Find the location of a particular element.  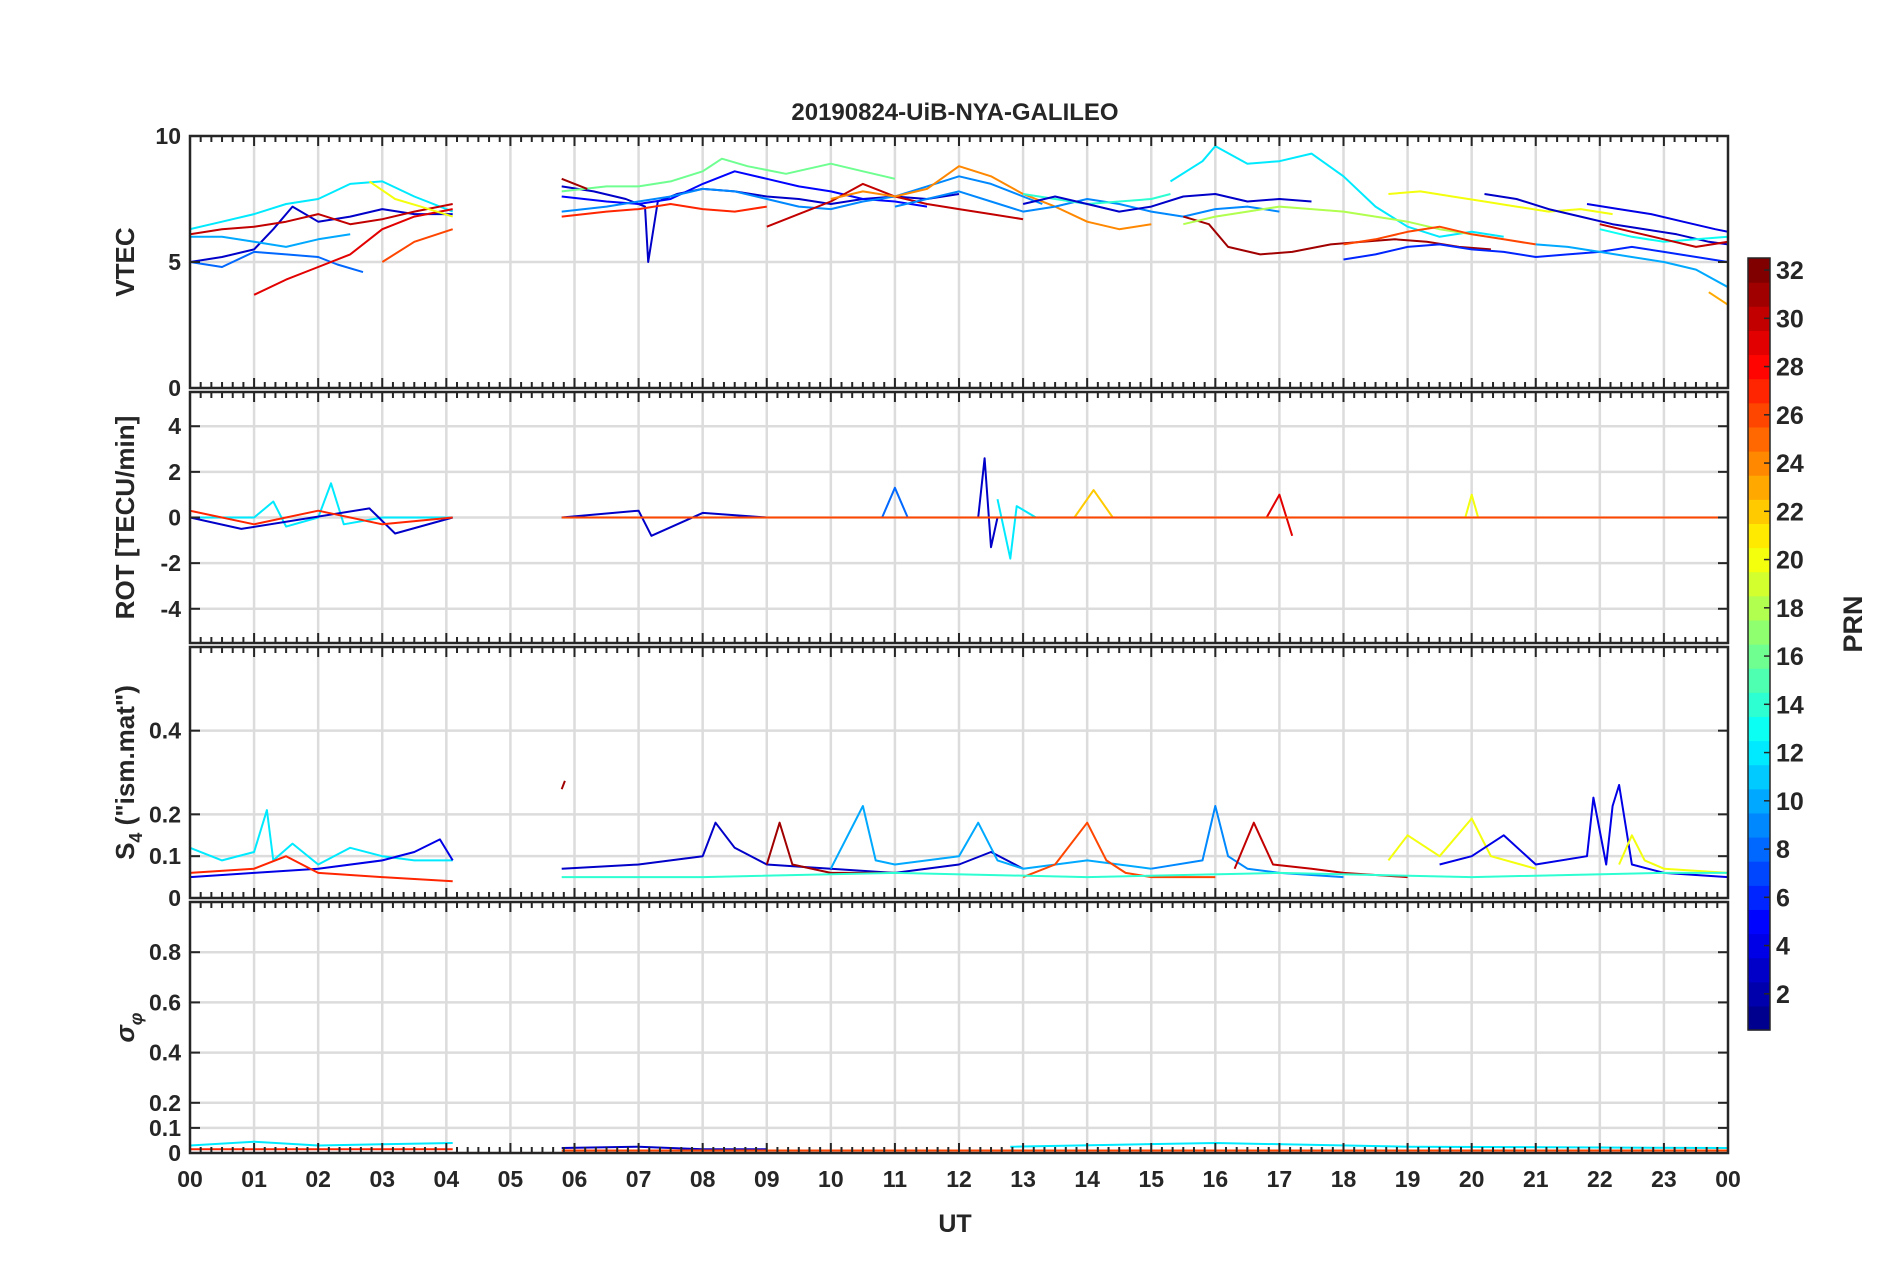

colorbar-tick-label: 10 is located at coordinates (1790, 802).